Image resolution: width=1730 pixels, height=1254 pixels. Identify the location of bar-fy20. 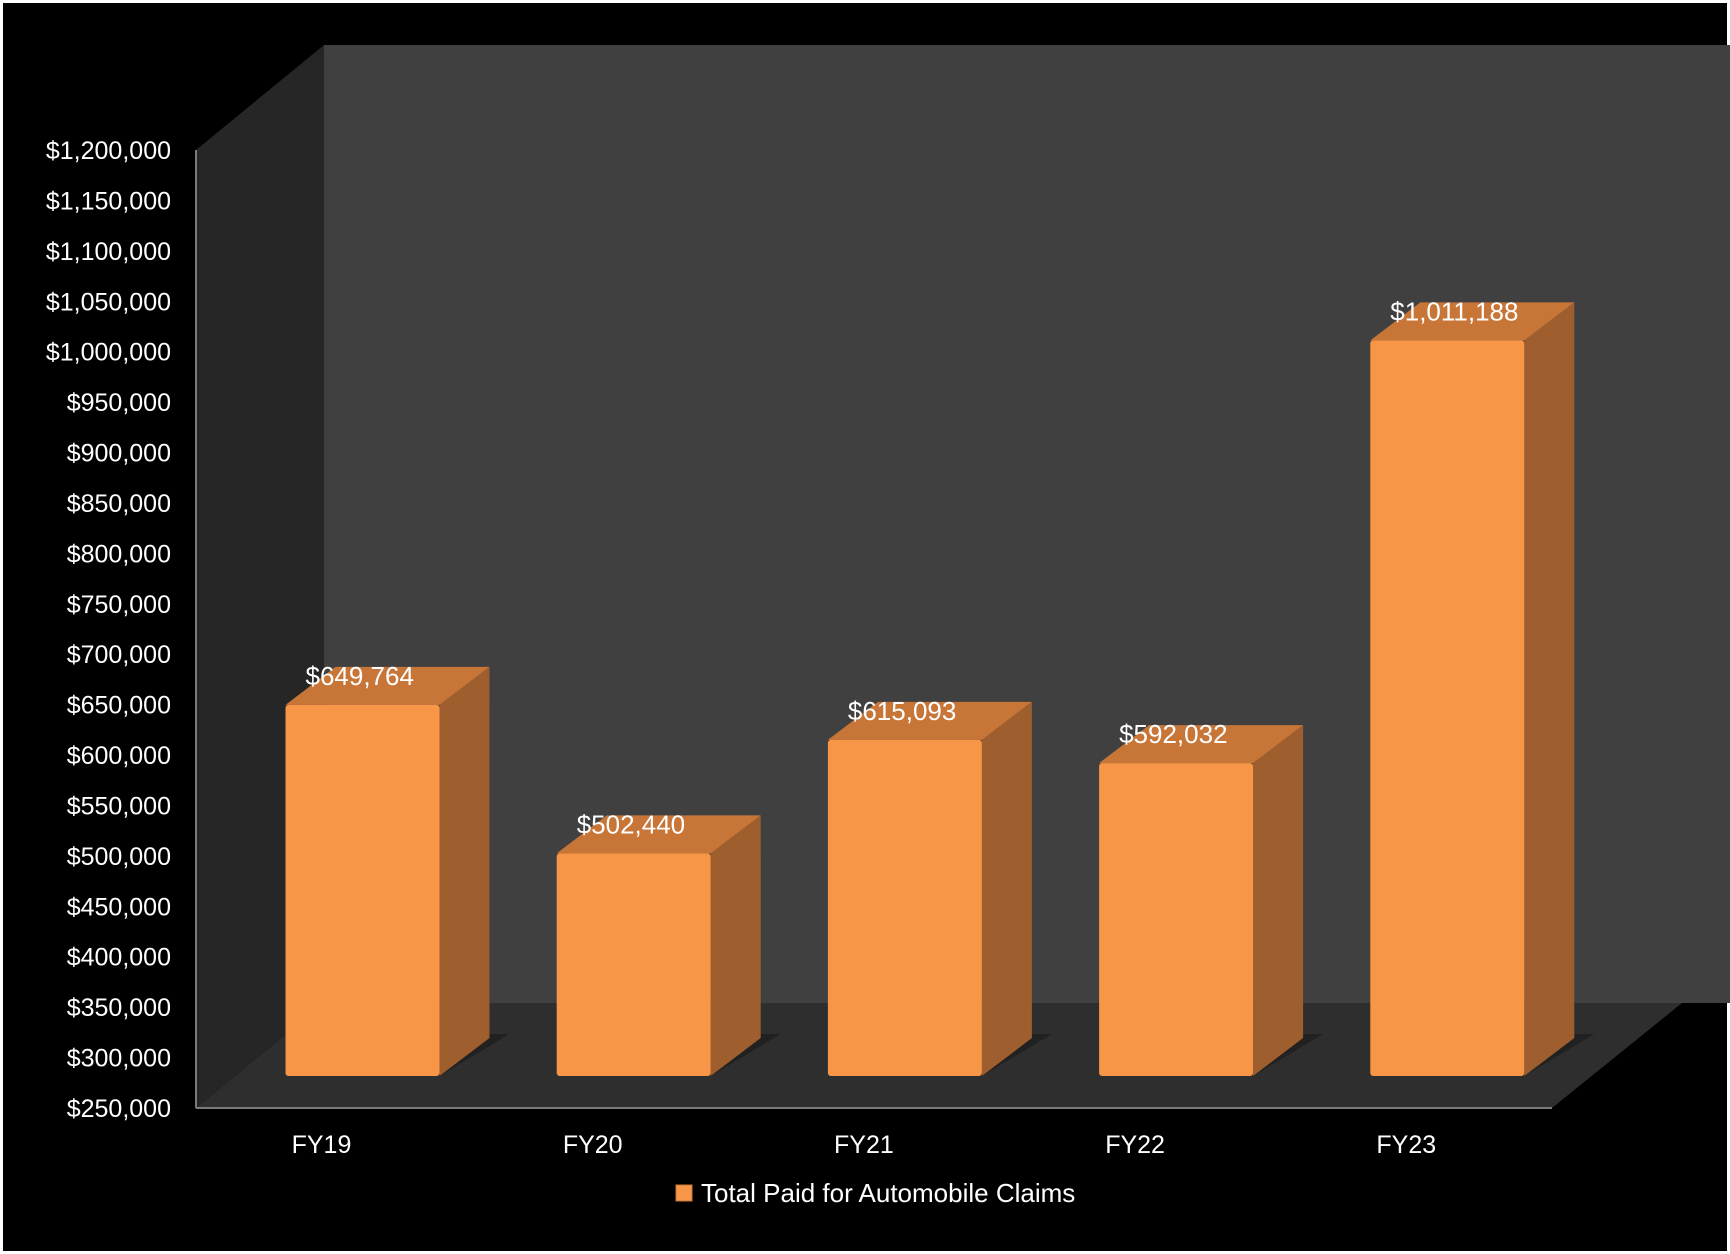
(633, 964).